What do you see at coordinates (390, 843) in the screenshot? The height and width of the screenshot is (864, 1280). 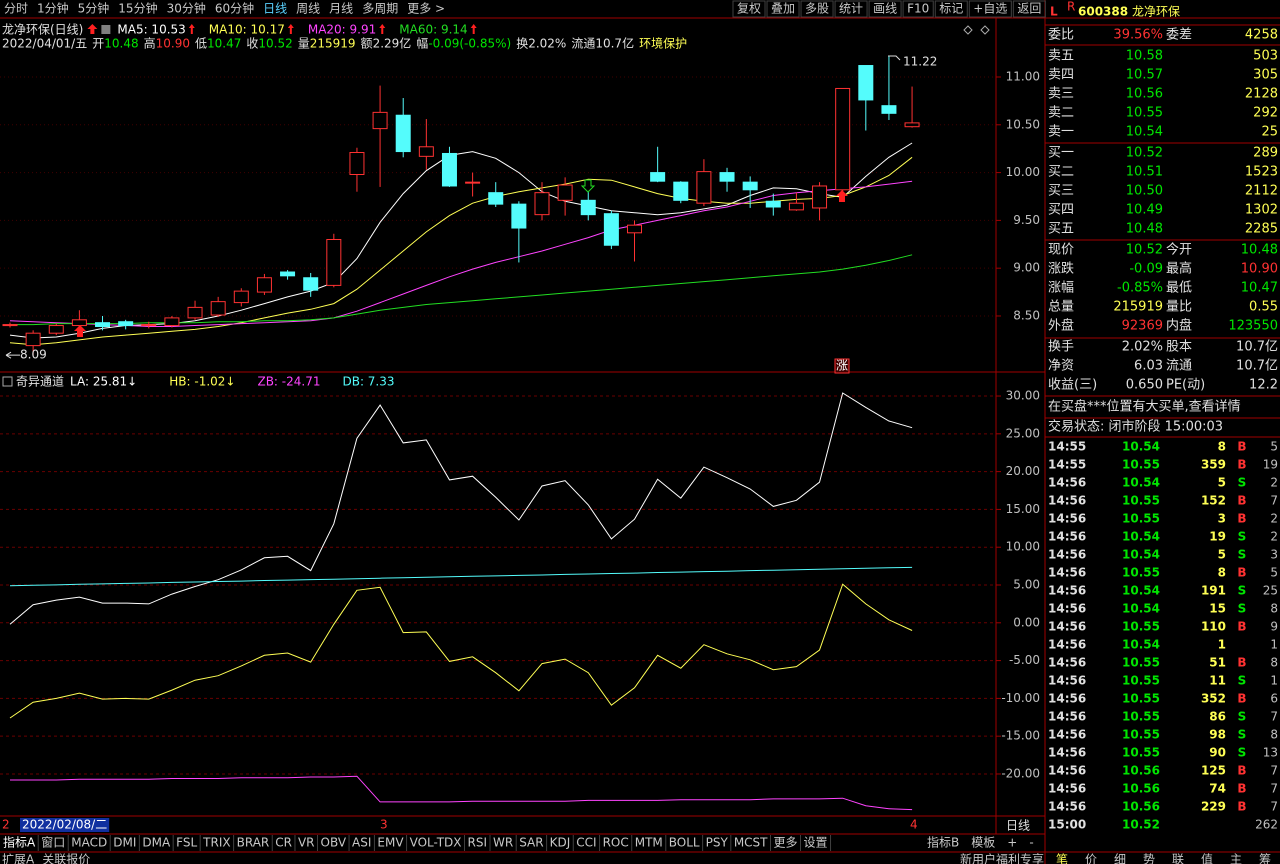 I see `indicator-tab: EMV` at bounding box center [390, 843].